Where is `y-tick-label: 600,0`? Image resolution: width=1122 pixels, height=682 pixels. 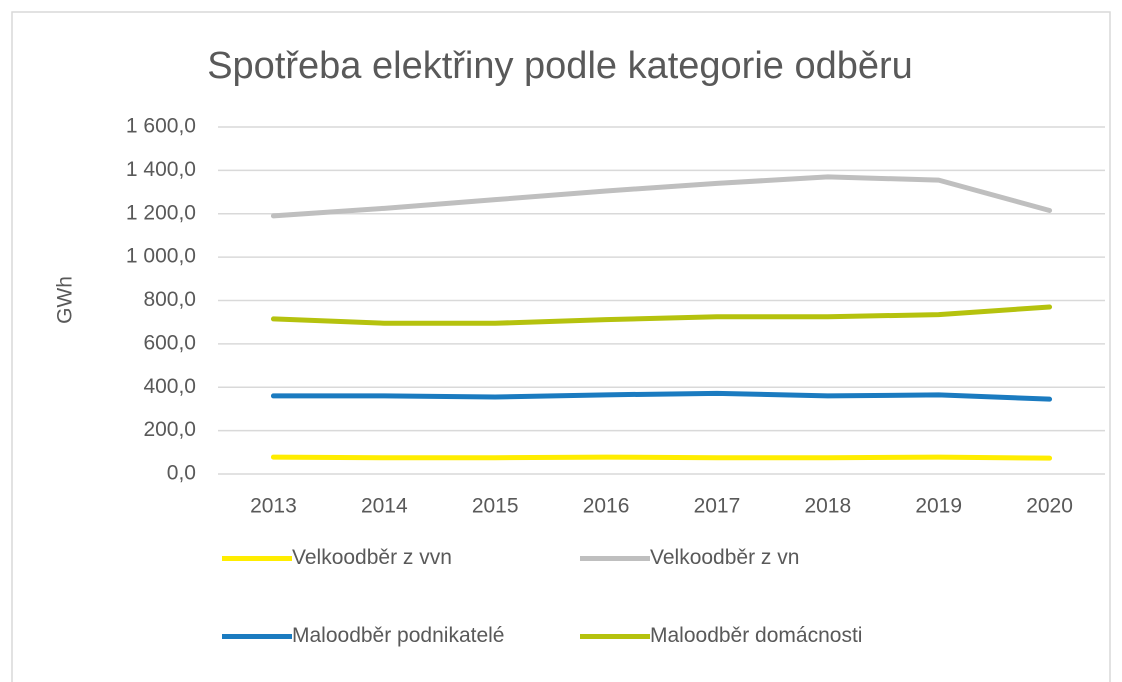 y-tick-label: 600,0 is located at coordinates (169, 342).